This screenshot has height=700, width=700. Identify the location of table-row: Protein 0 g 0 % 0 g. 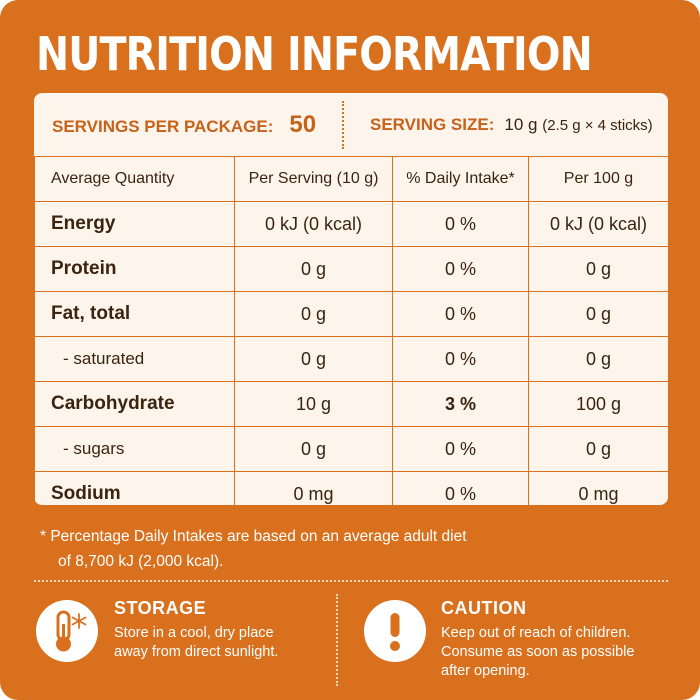
(351, 269).